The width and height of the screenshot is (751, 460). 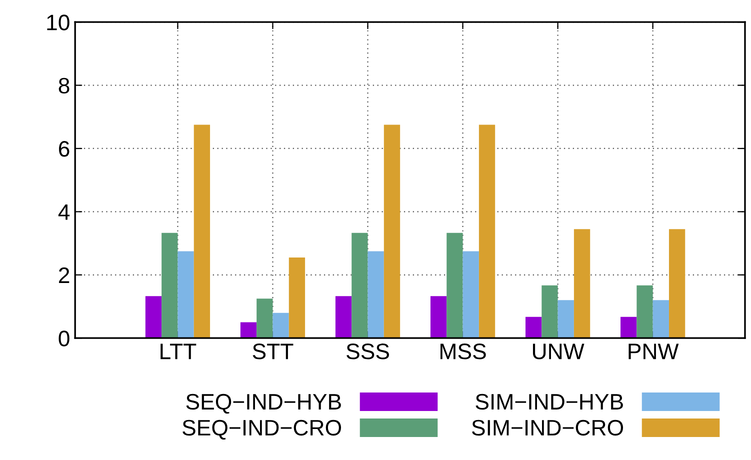 I want to click on y-tick-label: 0, so click(x=64, y=338).